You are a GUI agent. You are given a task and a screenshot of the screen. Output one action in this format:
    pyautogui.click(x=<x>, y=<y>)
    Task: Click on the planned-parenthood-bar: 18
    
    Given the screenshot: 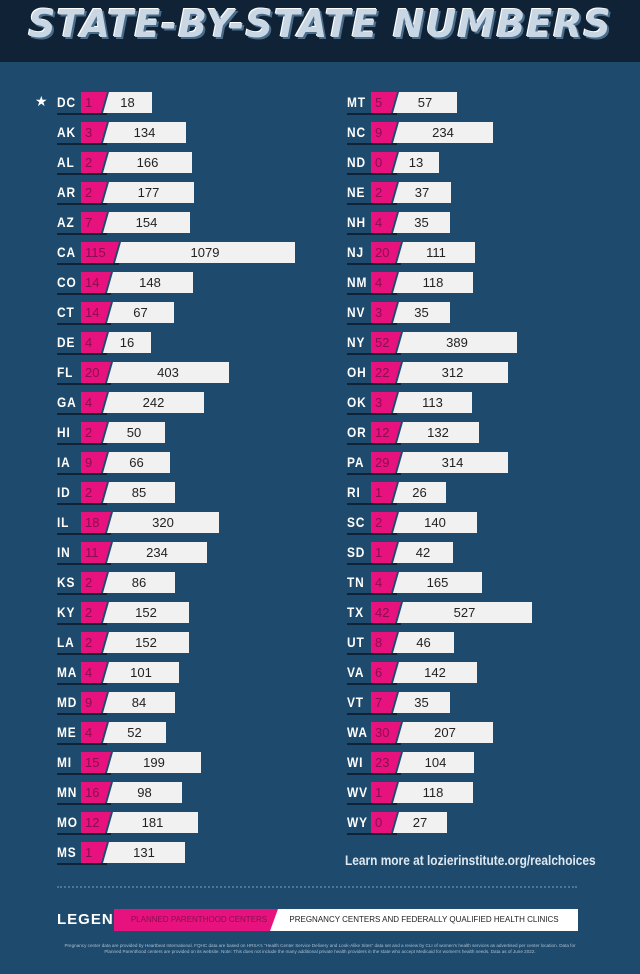 What is the action you would take?
    pyautogui.click(x=96, y=522)
    